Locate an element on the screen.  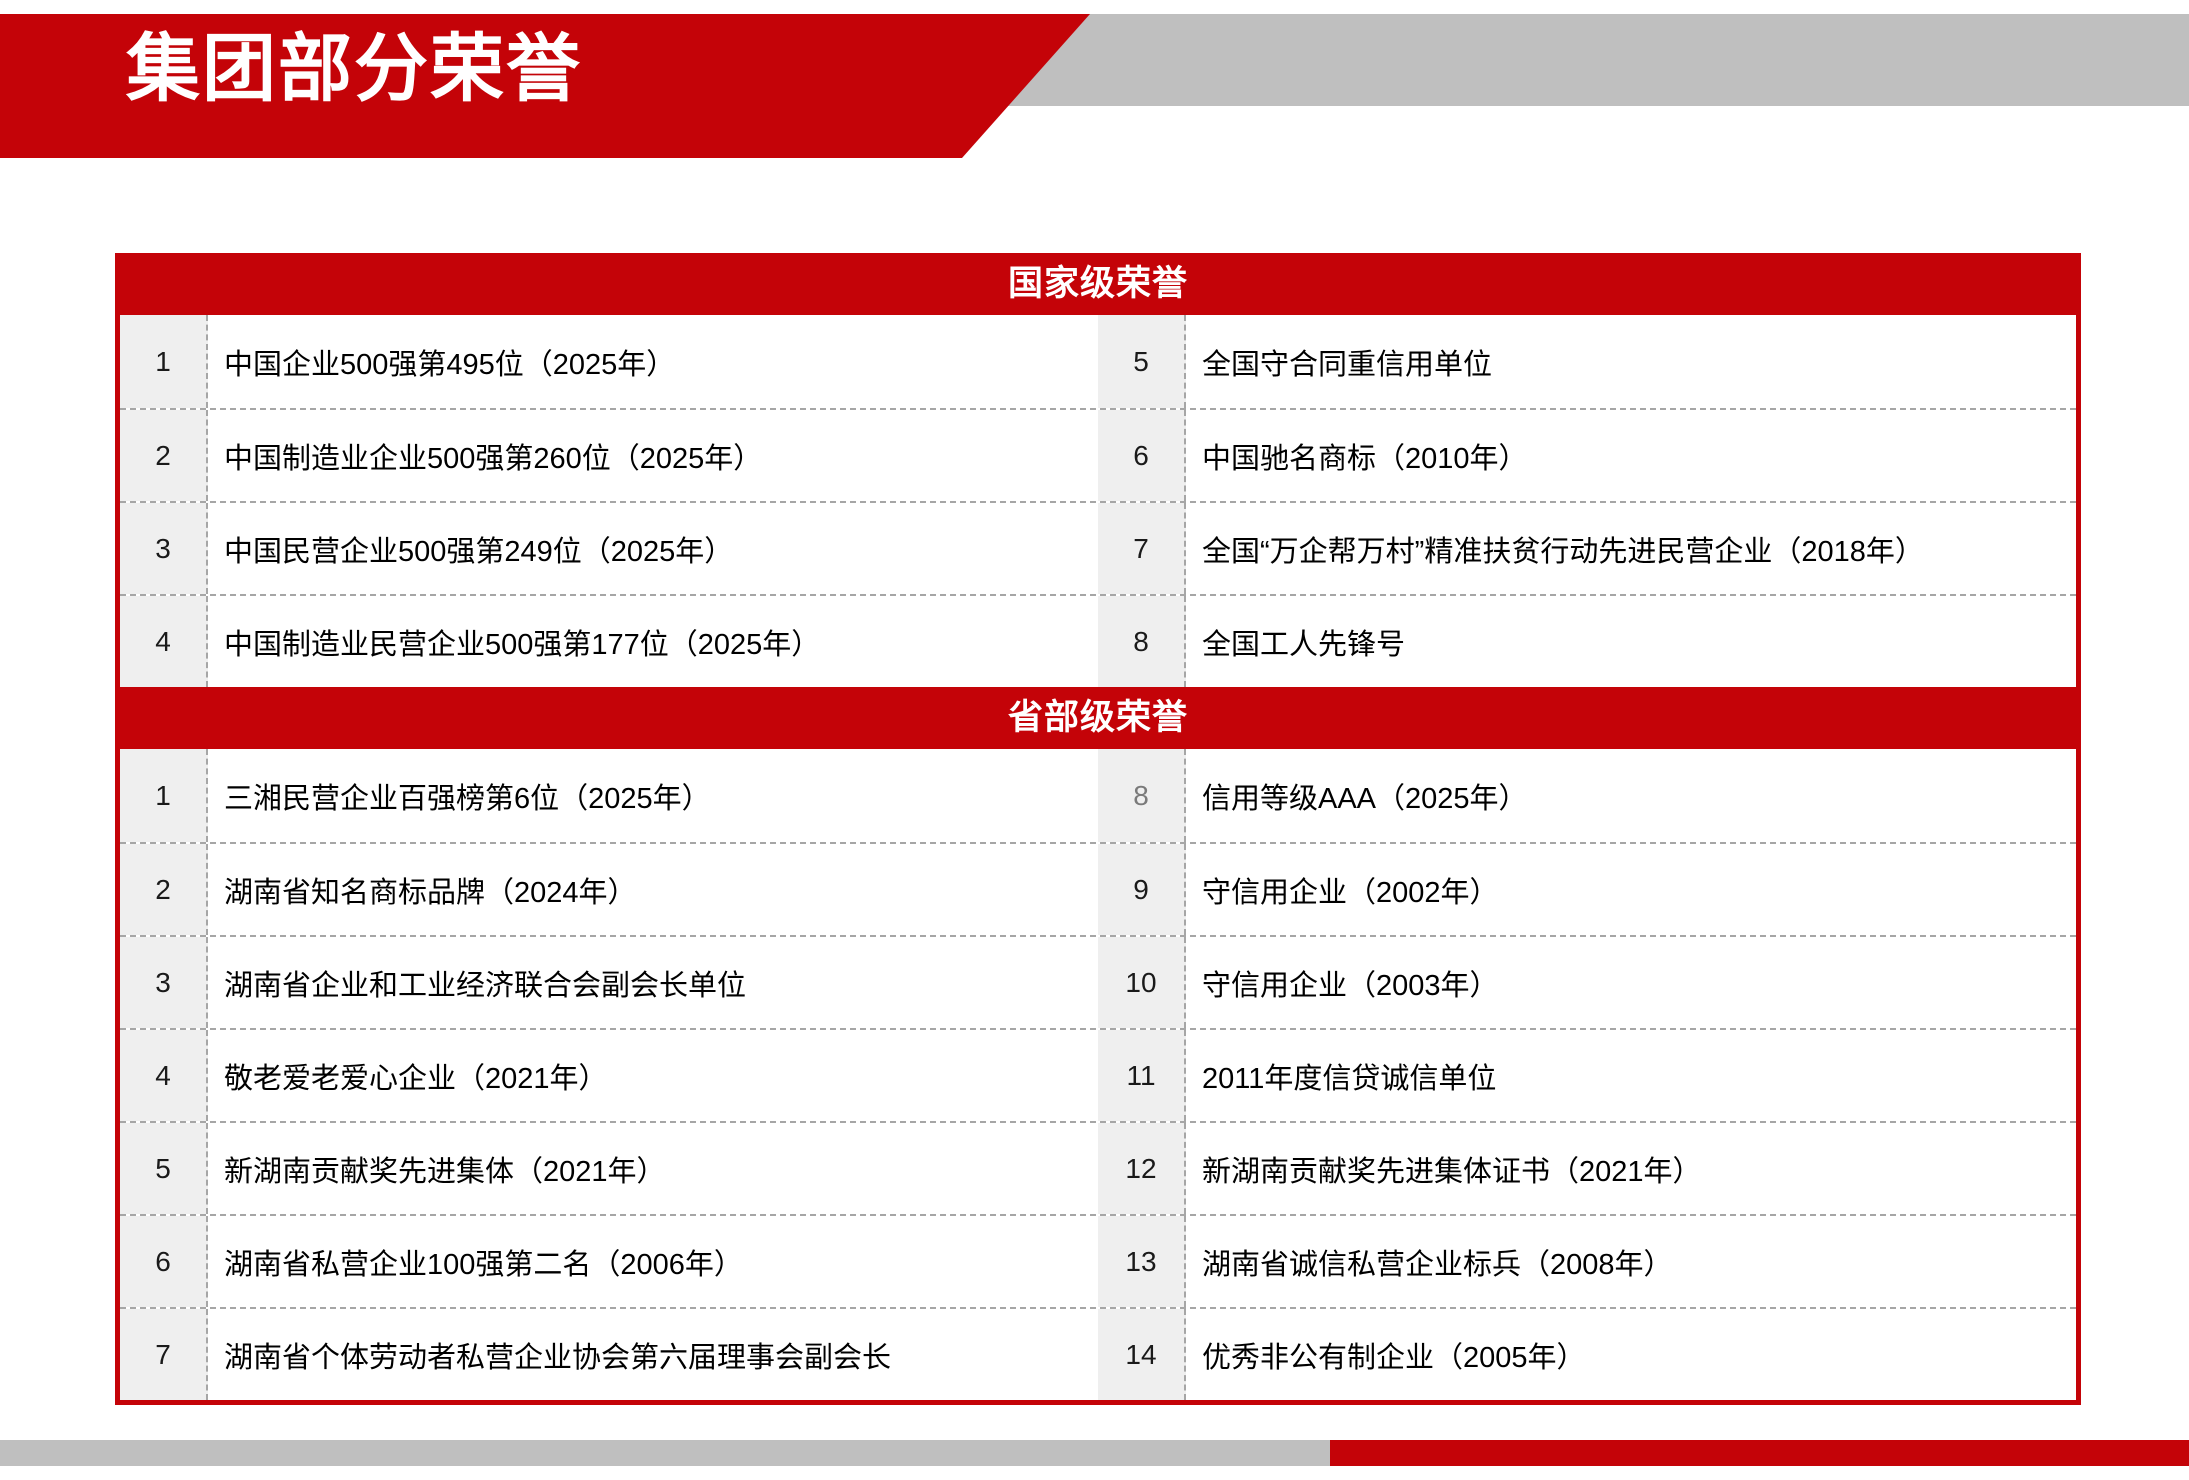
honor-cell-left: 5 新湖南贡献奖先进集体（2021年） is located at coordinates (609, 1168).